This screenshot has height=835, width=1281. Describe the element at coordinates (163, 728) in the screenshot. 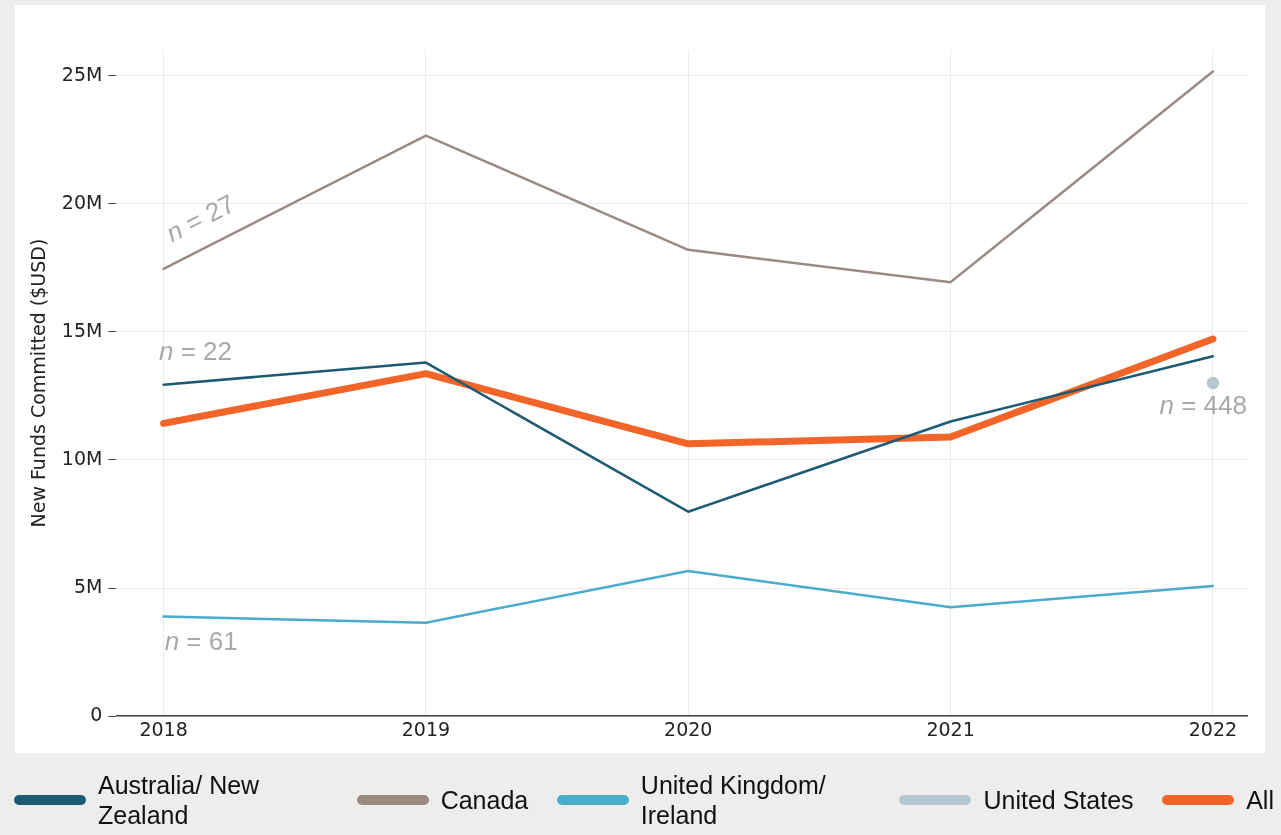

I see `x-tick-label: 2018` at that location.